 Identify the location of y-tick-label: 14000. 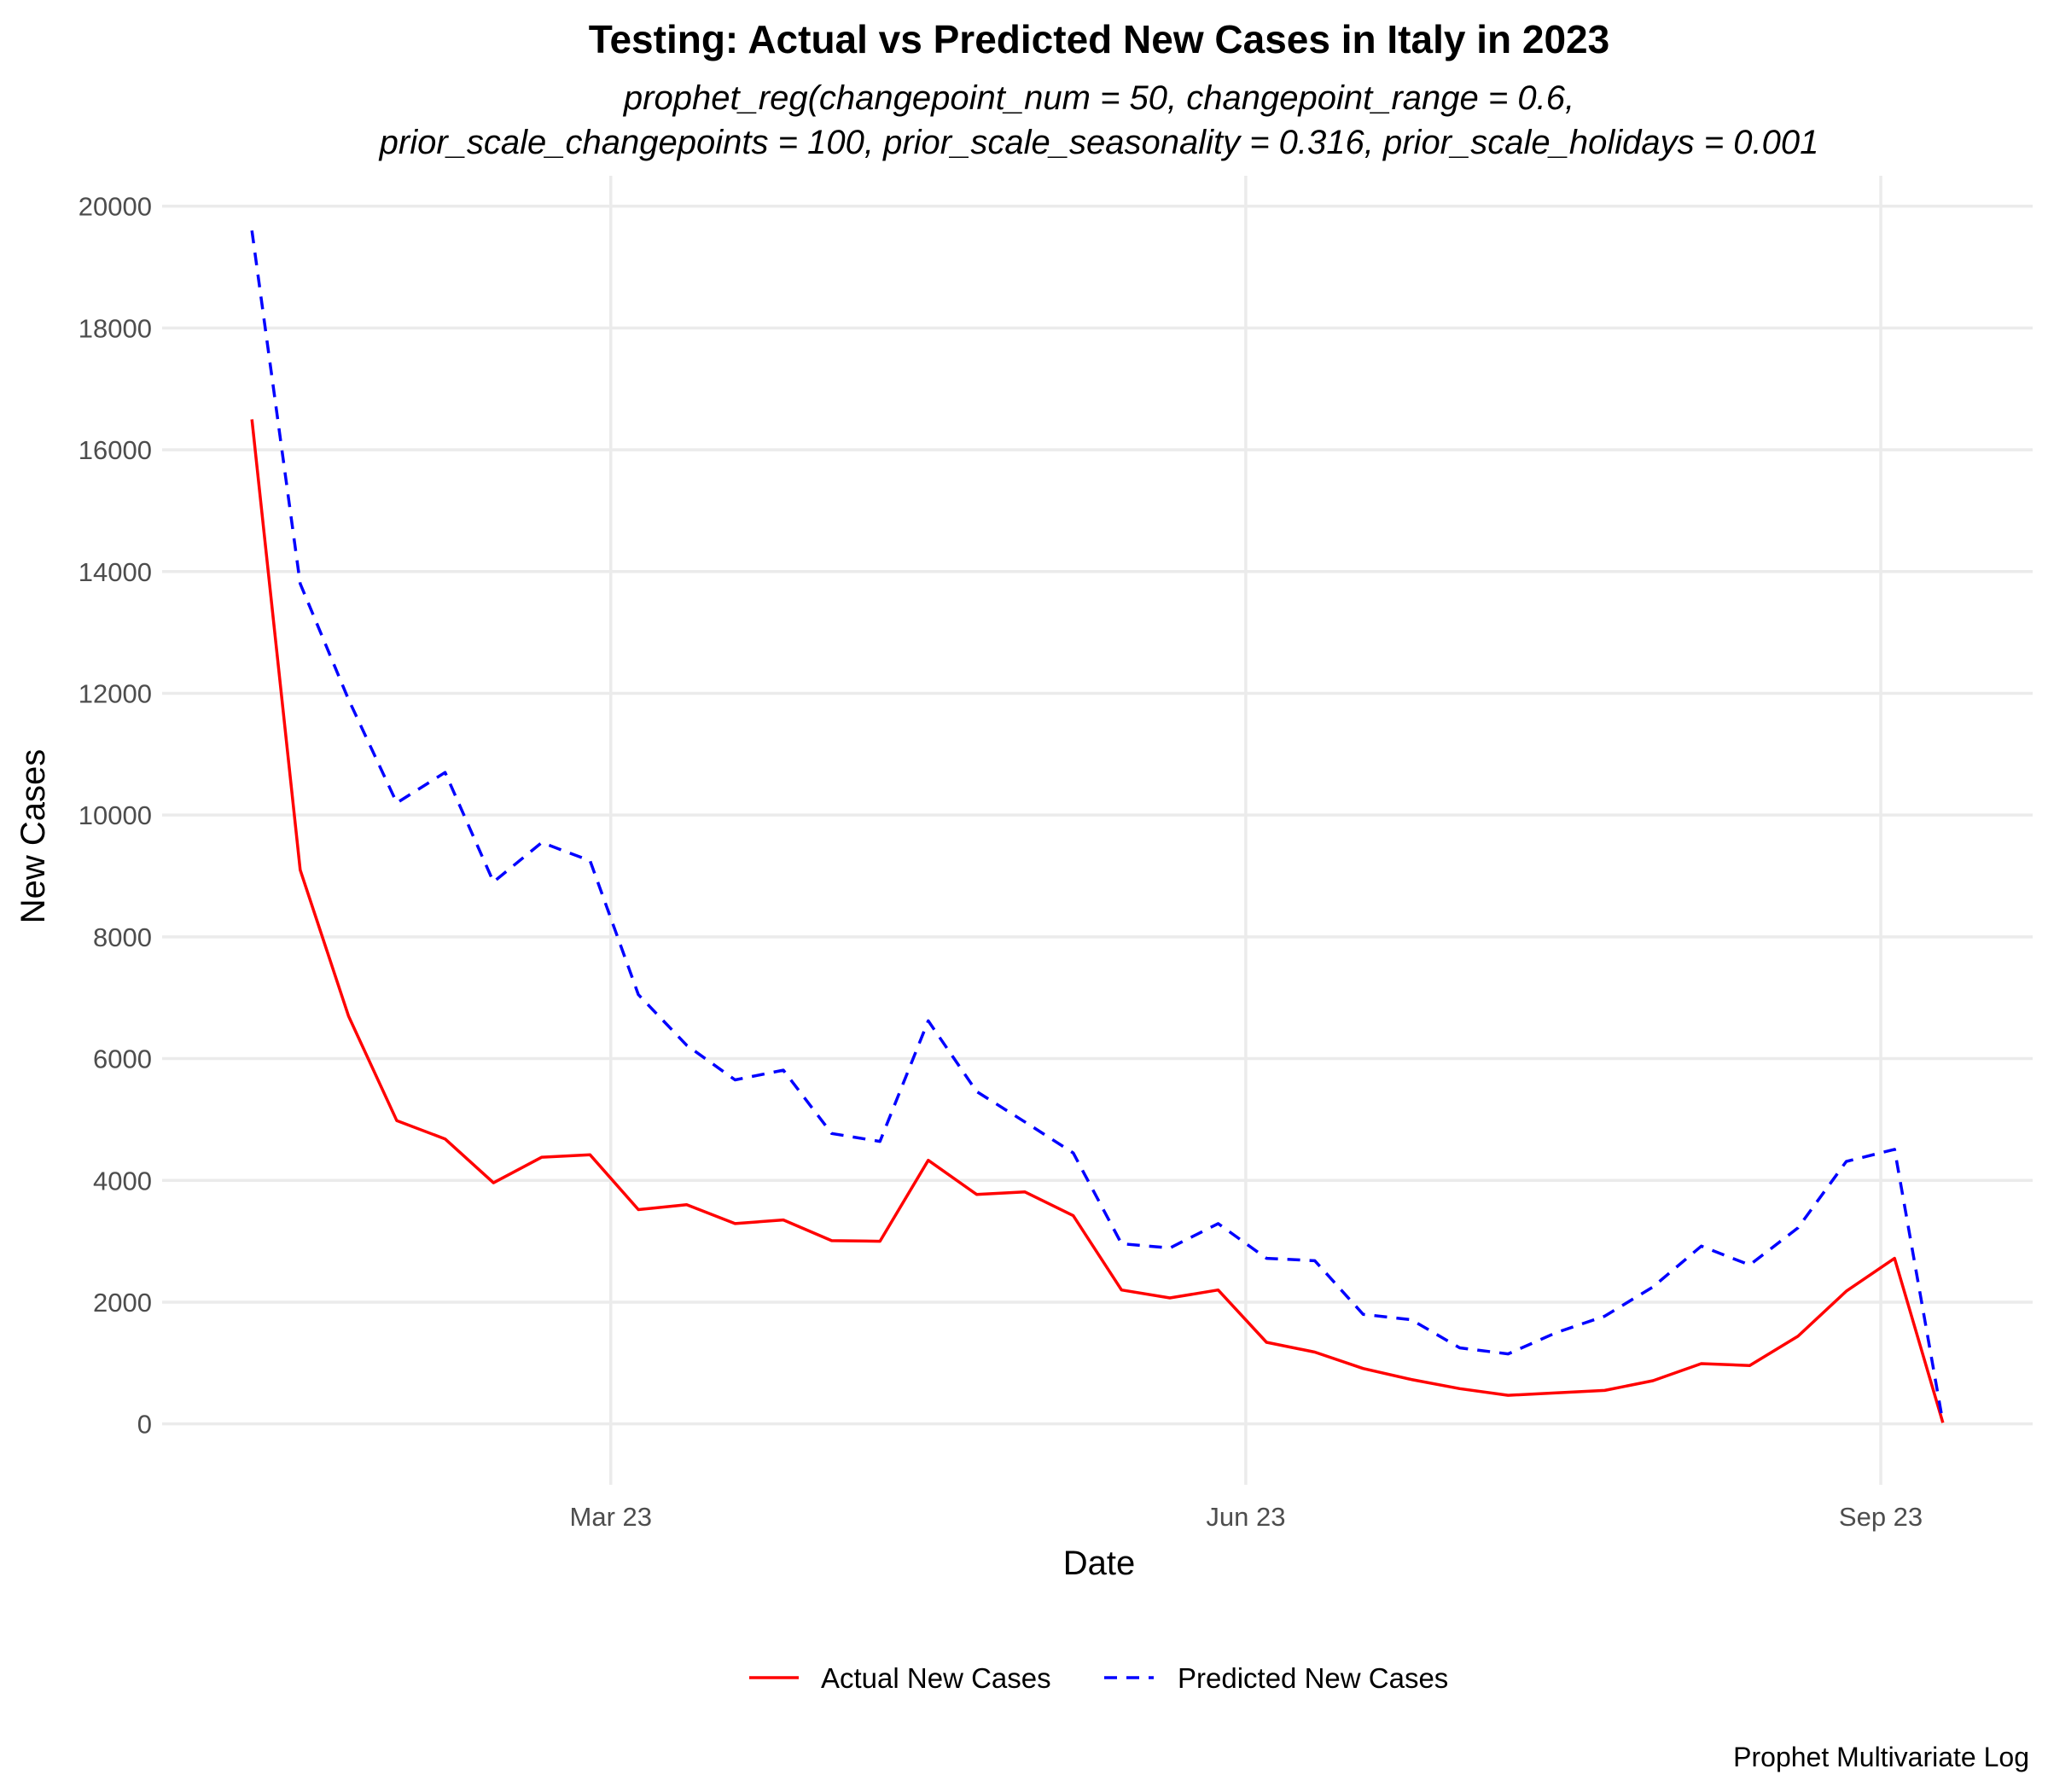
(116, 572).